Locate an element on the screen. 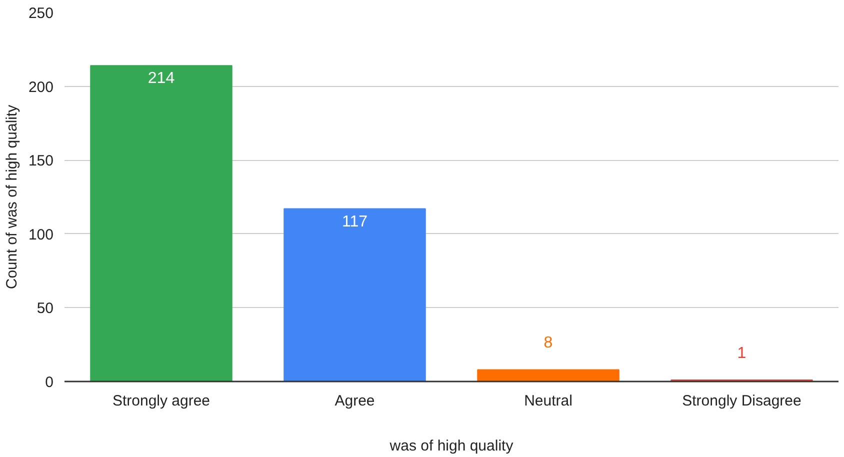  y-tick-label: 0 is located at coordinates (49, 382).